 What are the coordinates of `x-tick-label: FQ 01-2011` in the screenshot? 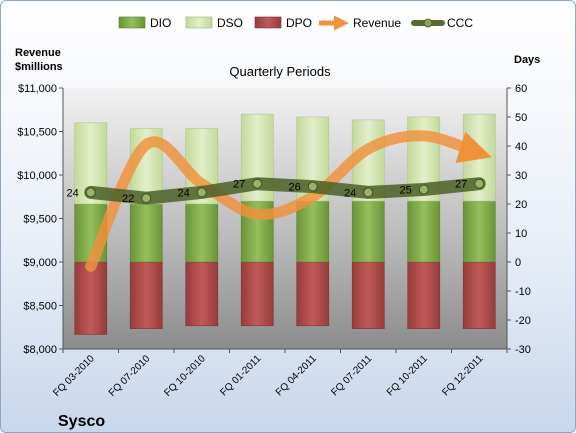 It's located at (240, 375).